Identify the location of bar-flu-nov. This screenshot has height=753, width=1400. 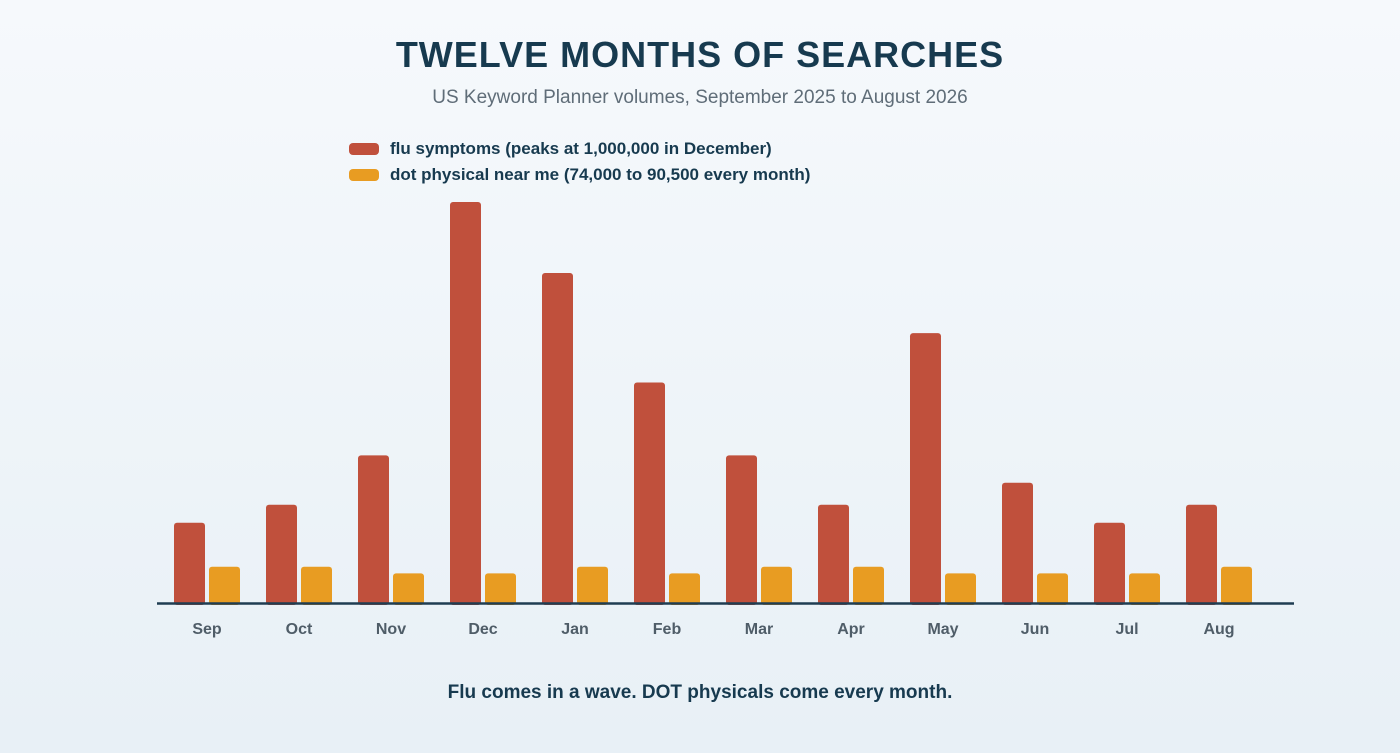
(373, 530).